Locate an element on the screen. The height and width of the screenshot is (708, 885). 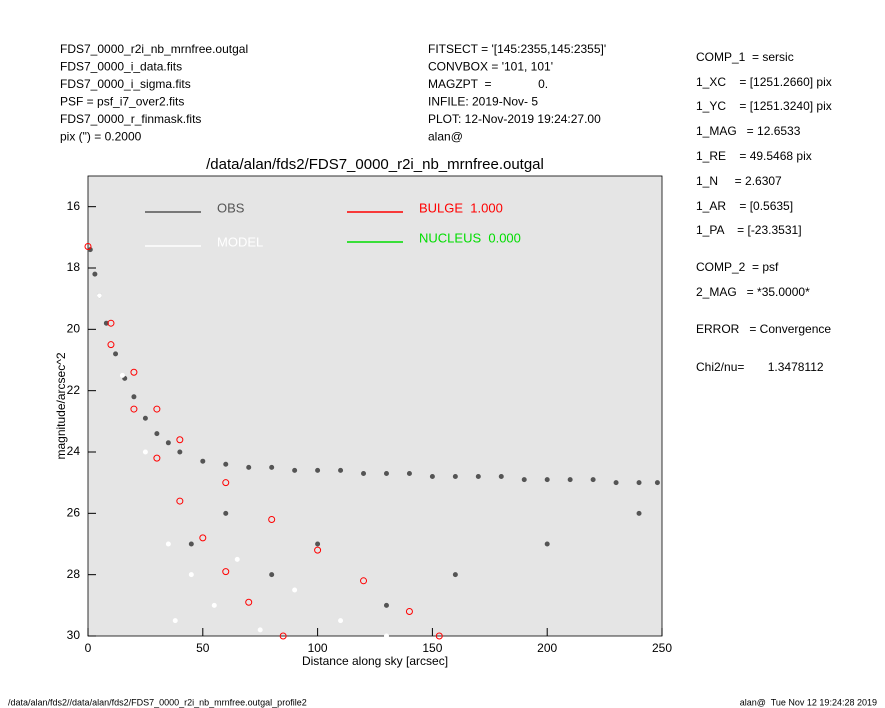
header-right-line: 1_YC = [1251.3240] pix is located at coordinates (764, 106).